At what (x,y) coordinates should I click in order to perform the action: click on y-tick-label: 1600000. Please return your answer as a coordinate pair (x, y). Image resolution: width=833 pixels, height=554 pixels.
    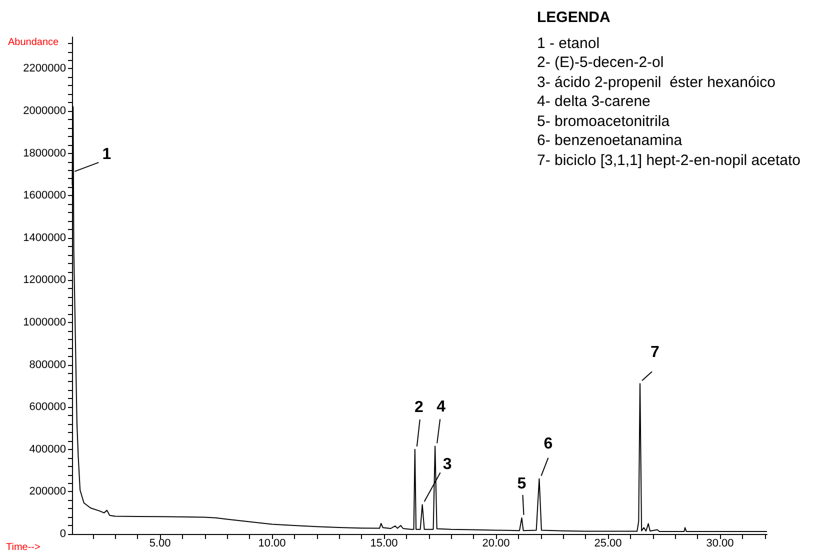
    Looking at the image, I should click on (44, 196).